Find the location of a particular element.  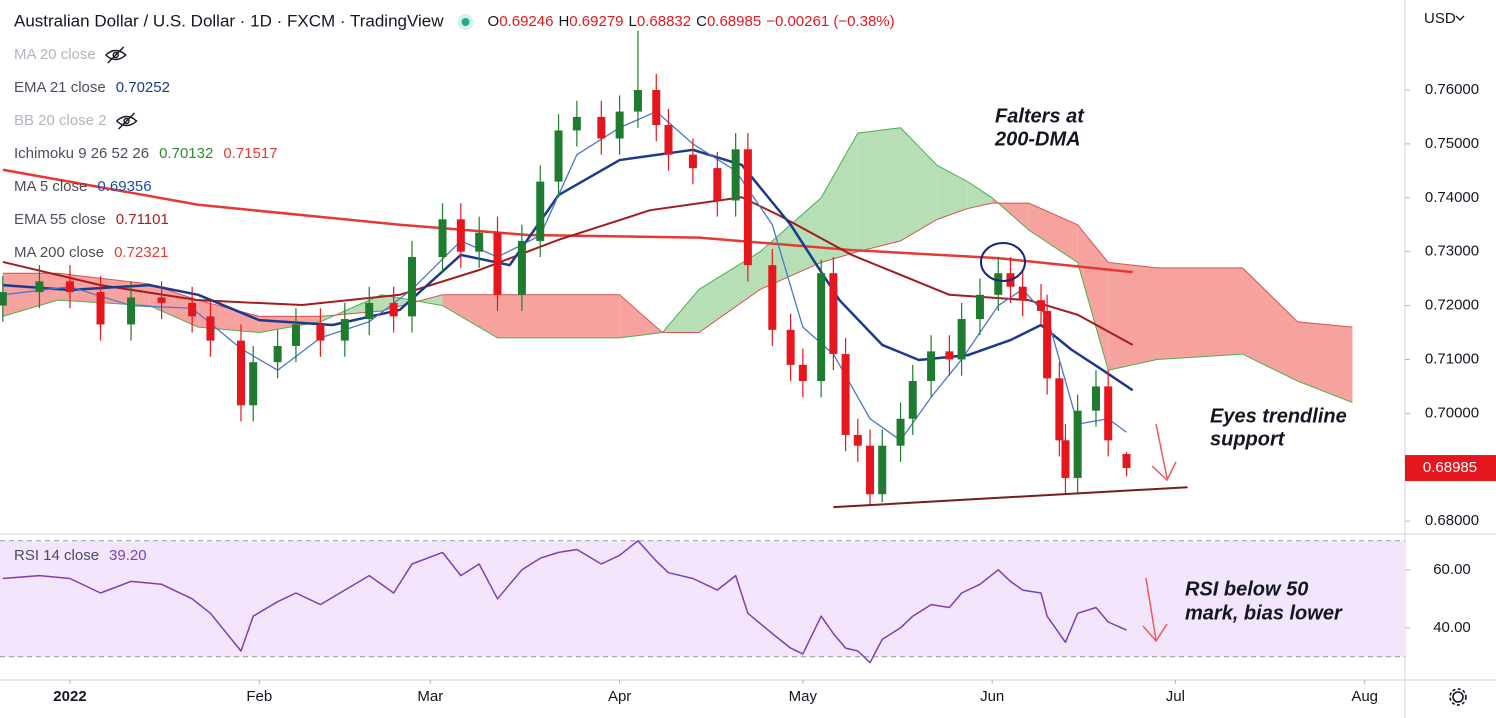

change-value: −0.00261 (−0.38%) is located at coordinates (830, 21).